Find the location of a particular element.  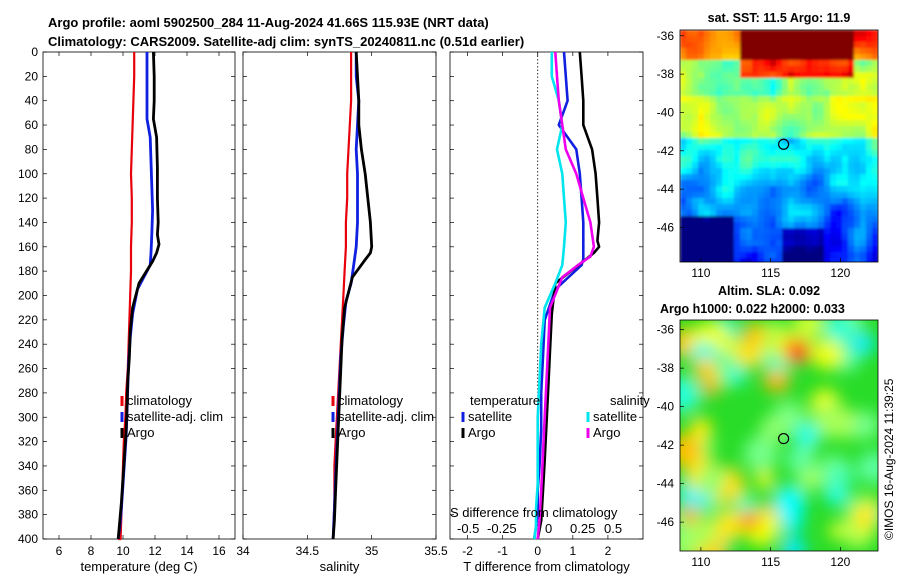

diff-series-argo is located at coordinates (568, 295).